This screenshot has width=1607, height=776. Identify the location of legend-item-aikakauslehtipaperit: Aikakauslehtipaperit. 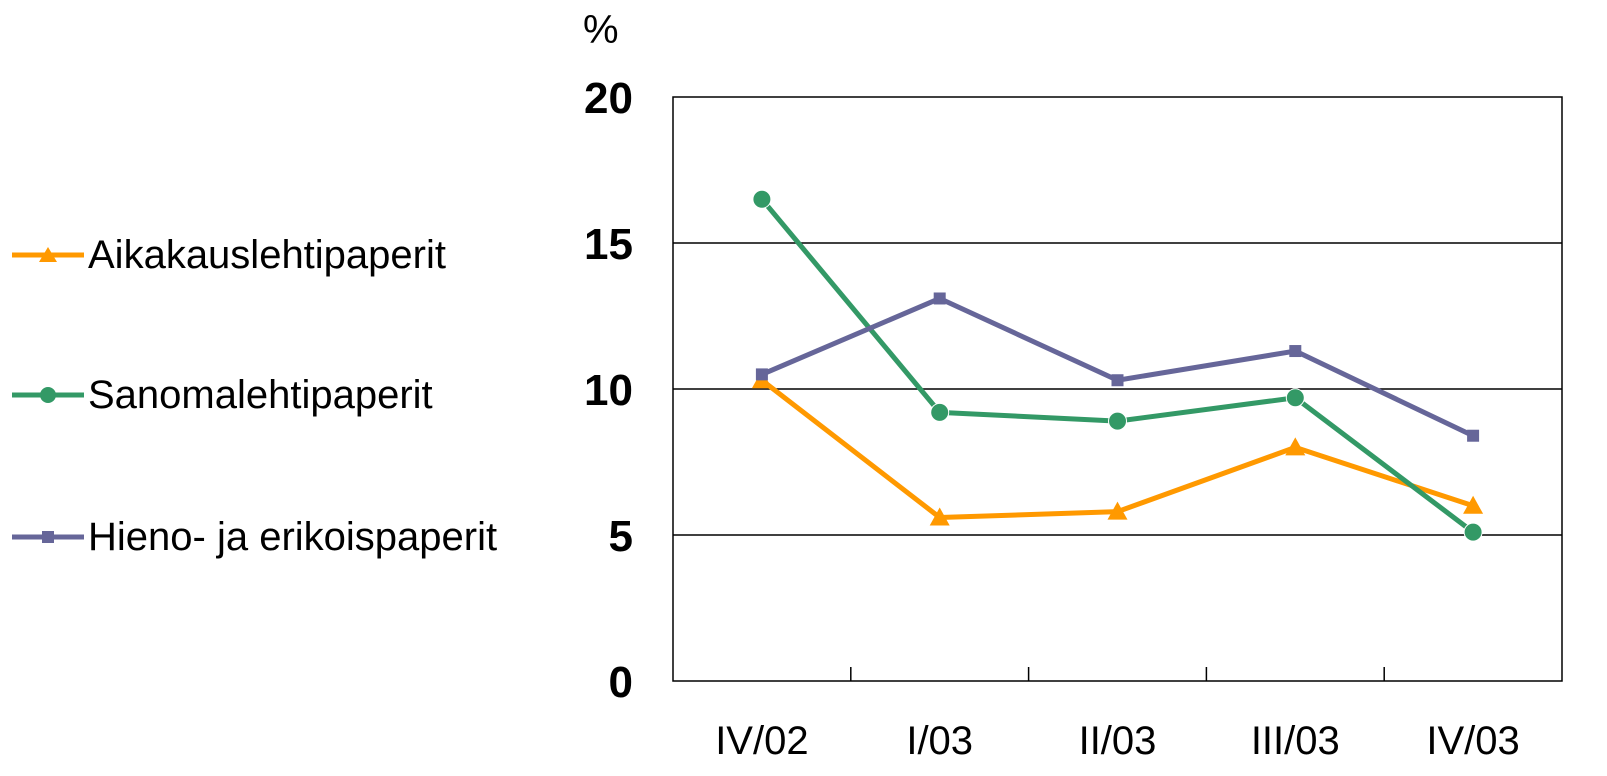
(228, 255).